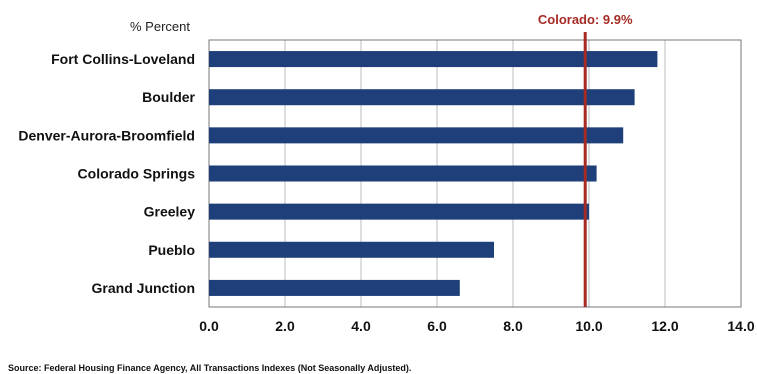 This screenshot has width=757, height=374. What do you see at coordinates (513, 326) in the screenshot?
I see `x-tick-label: 8.0` at bounding box center [513, 326].